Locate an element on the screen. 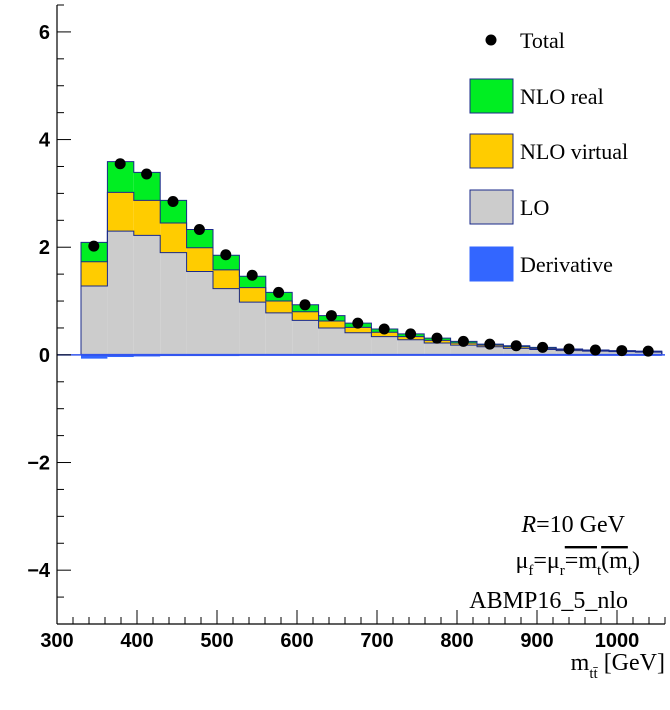 This screenshot has height=710, width=670. x-axis-label-main: m is located at coordinates (580, 663).